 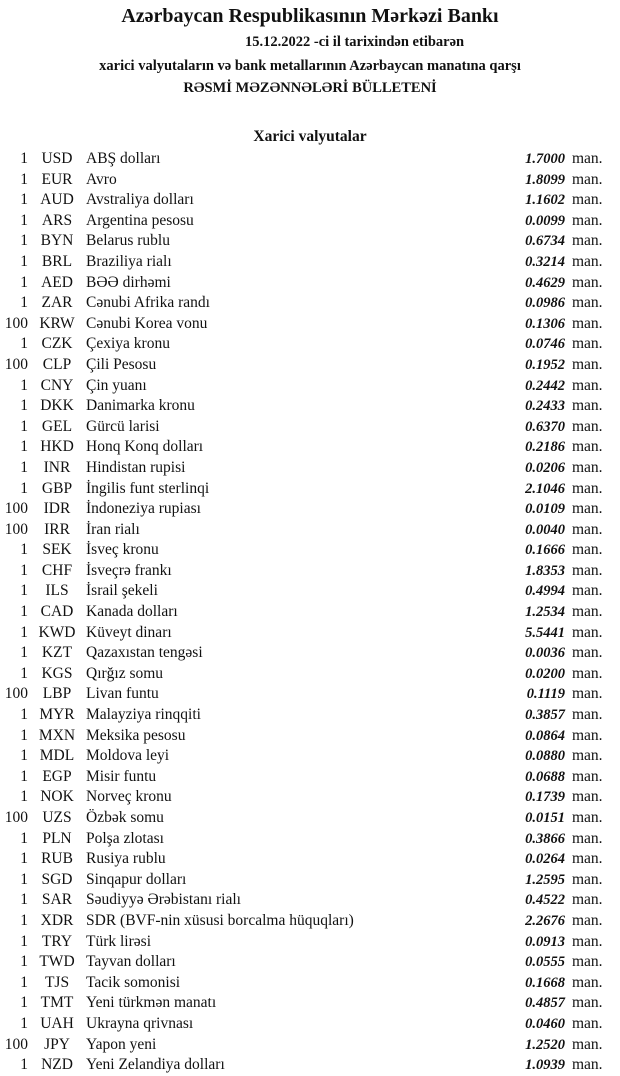 What do you see at coordinates (148, 303) in the screenshot?
I see `currency-name: Cənubi Afrika randı` at bounding box center [148, 303].